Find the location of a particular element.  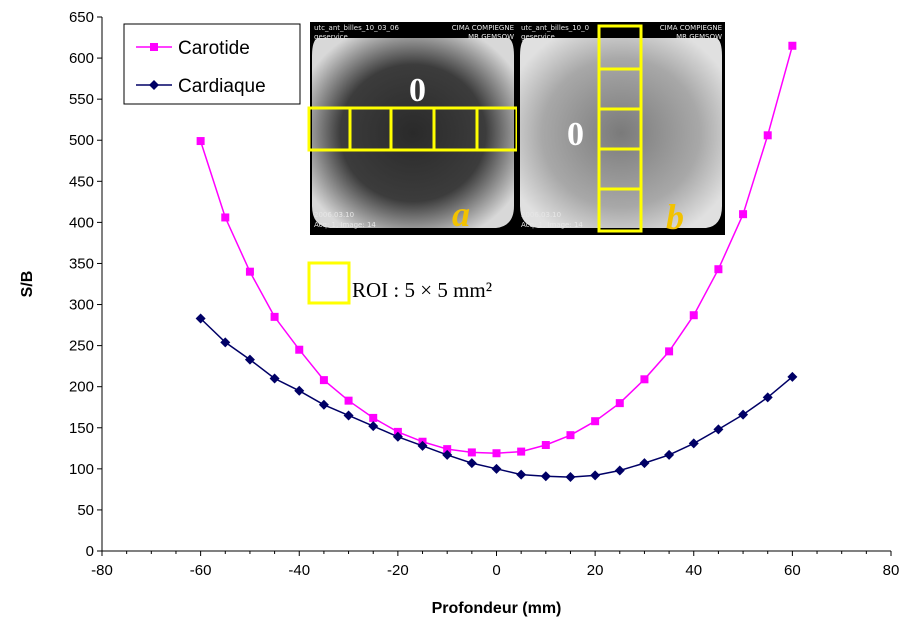

y-tick-label: 650 is located at coordinates (81, 17).